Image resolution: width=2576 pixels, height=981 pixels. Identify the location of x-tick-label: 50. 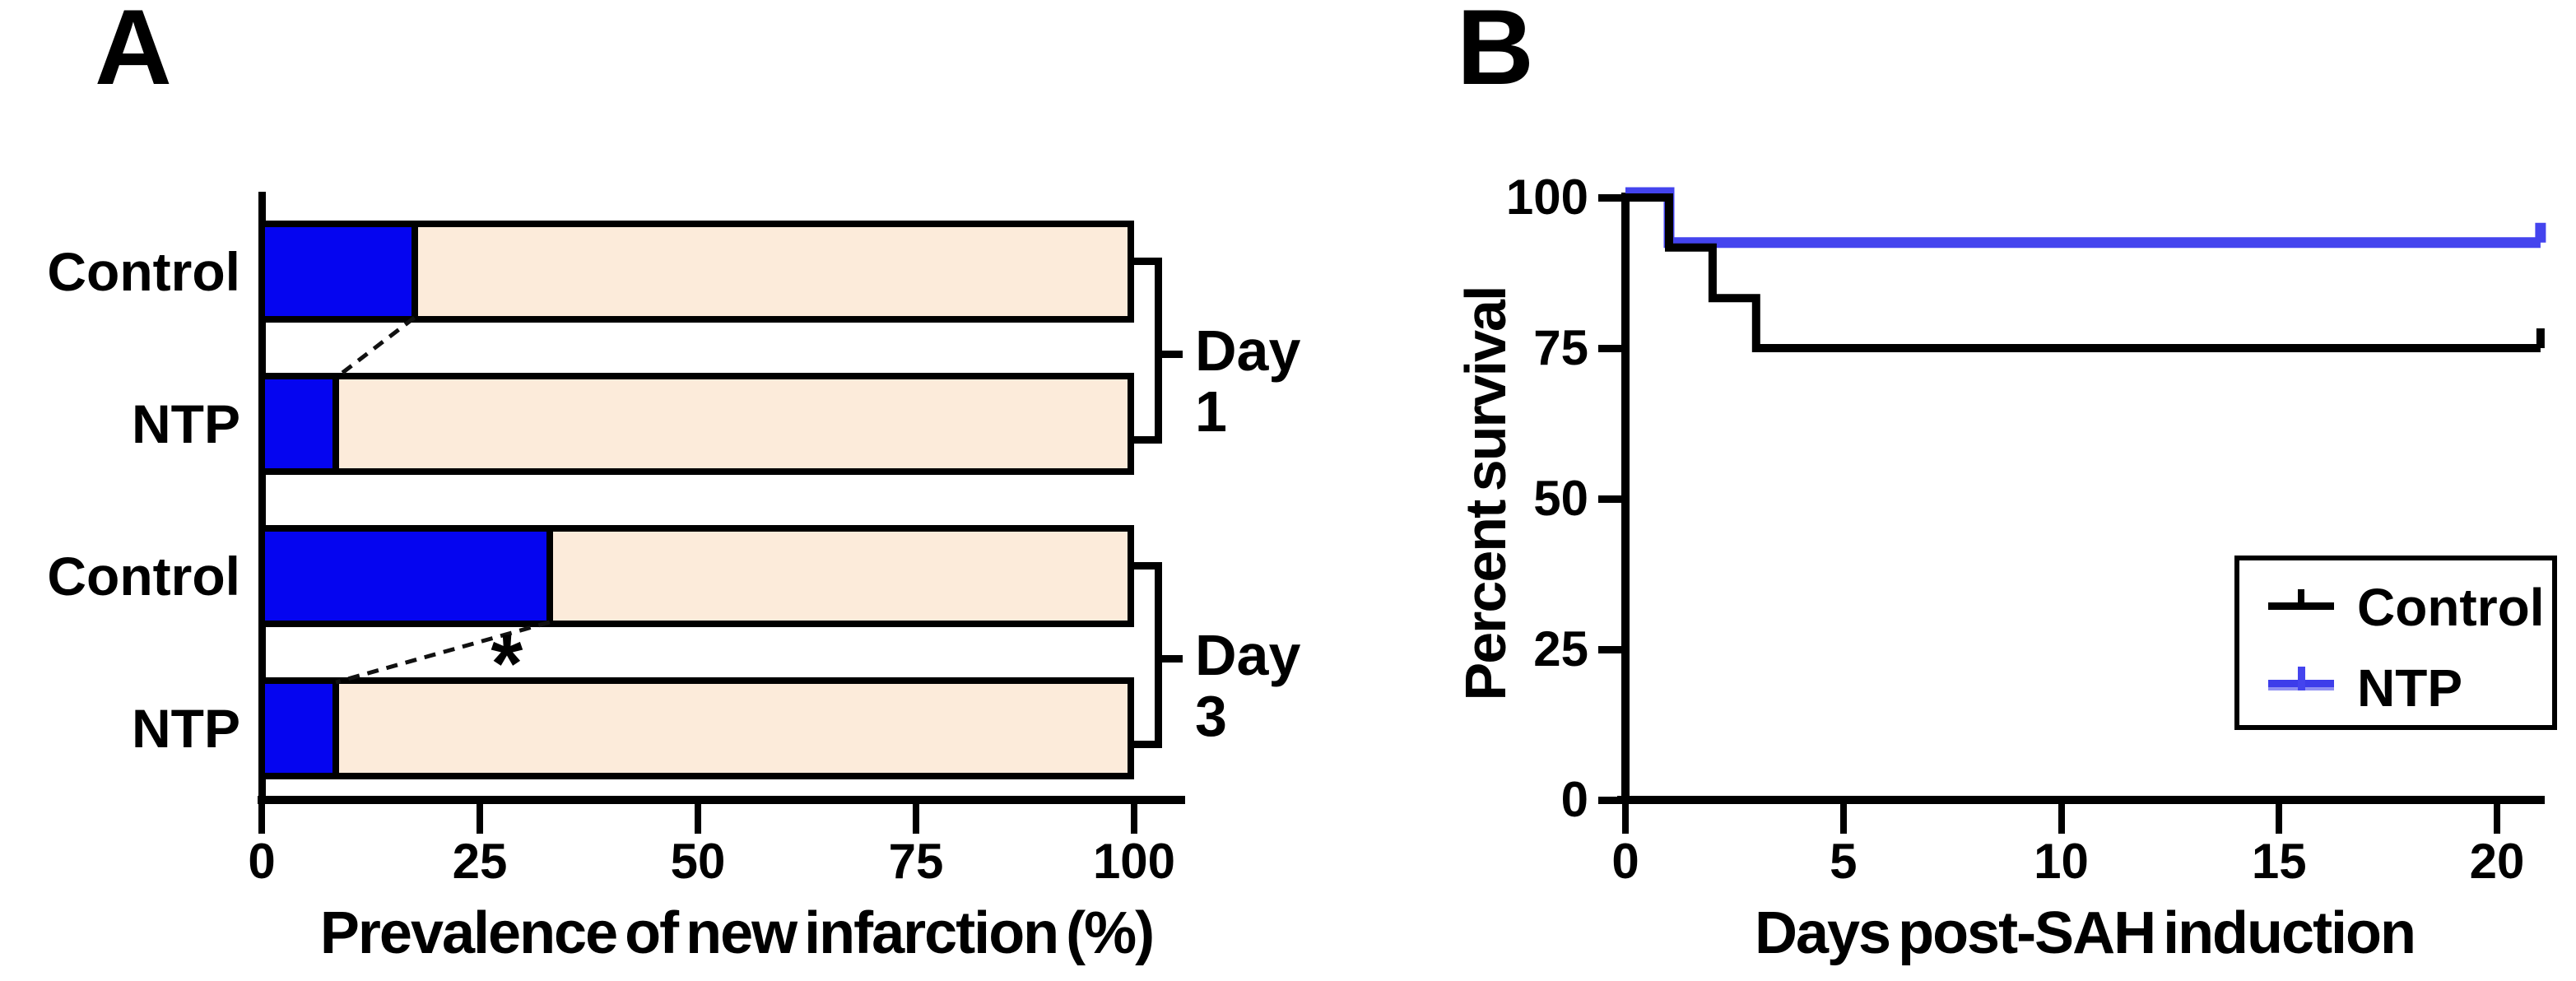
(698, 861).